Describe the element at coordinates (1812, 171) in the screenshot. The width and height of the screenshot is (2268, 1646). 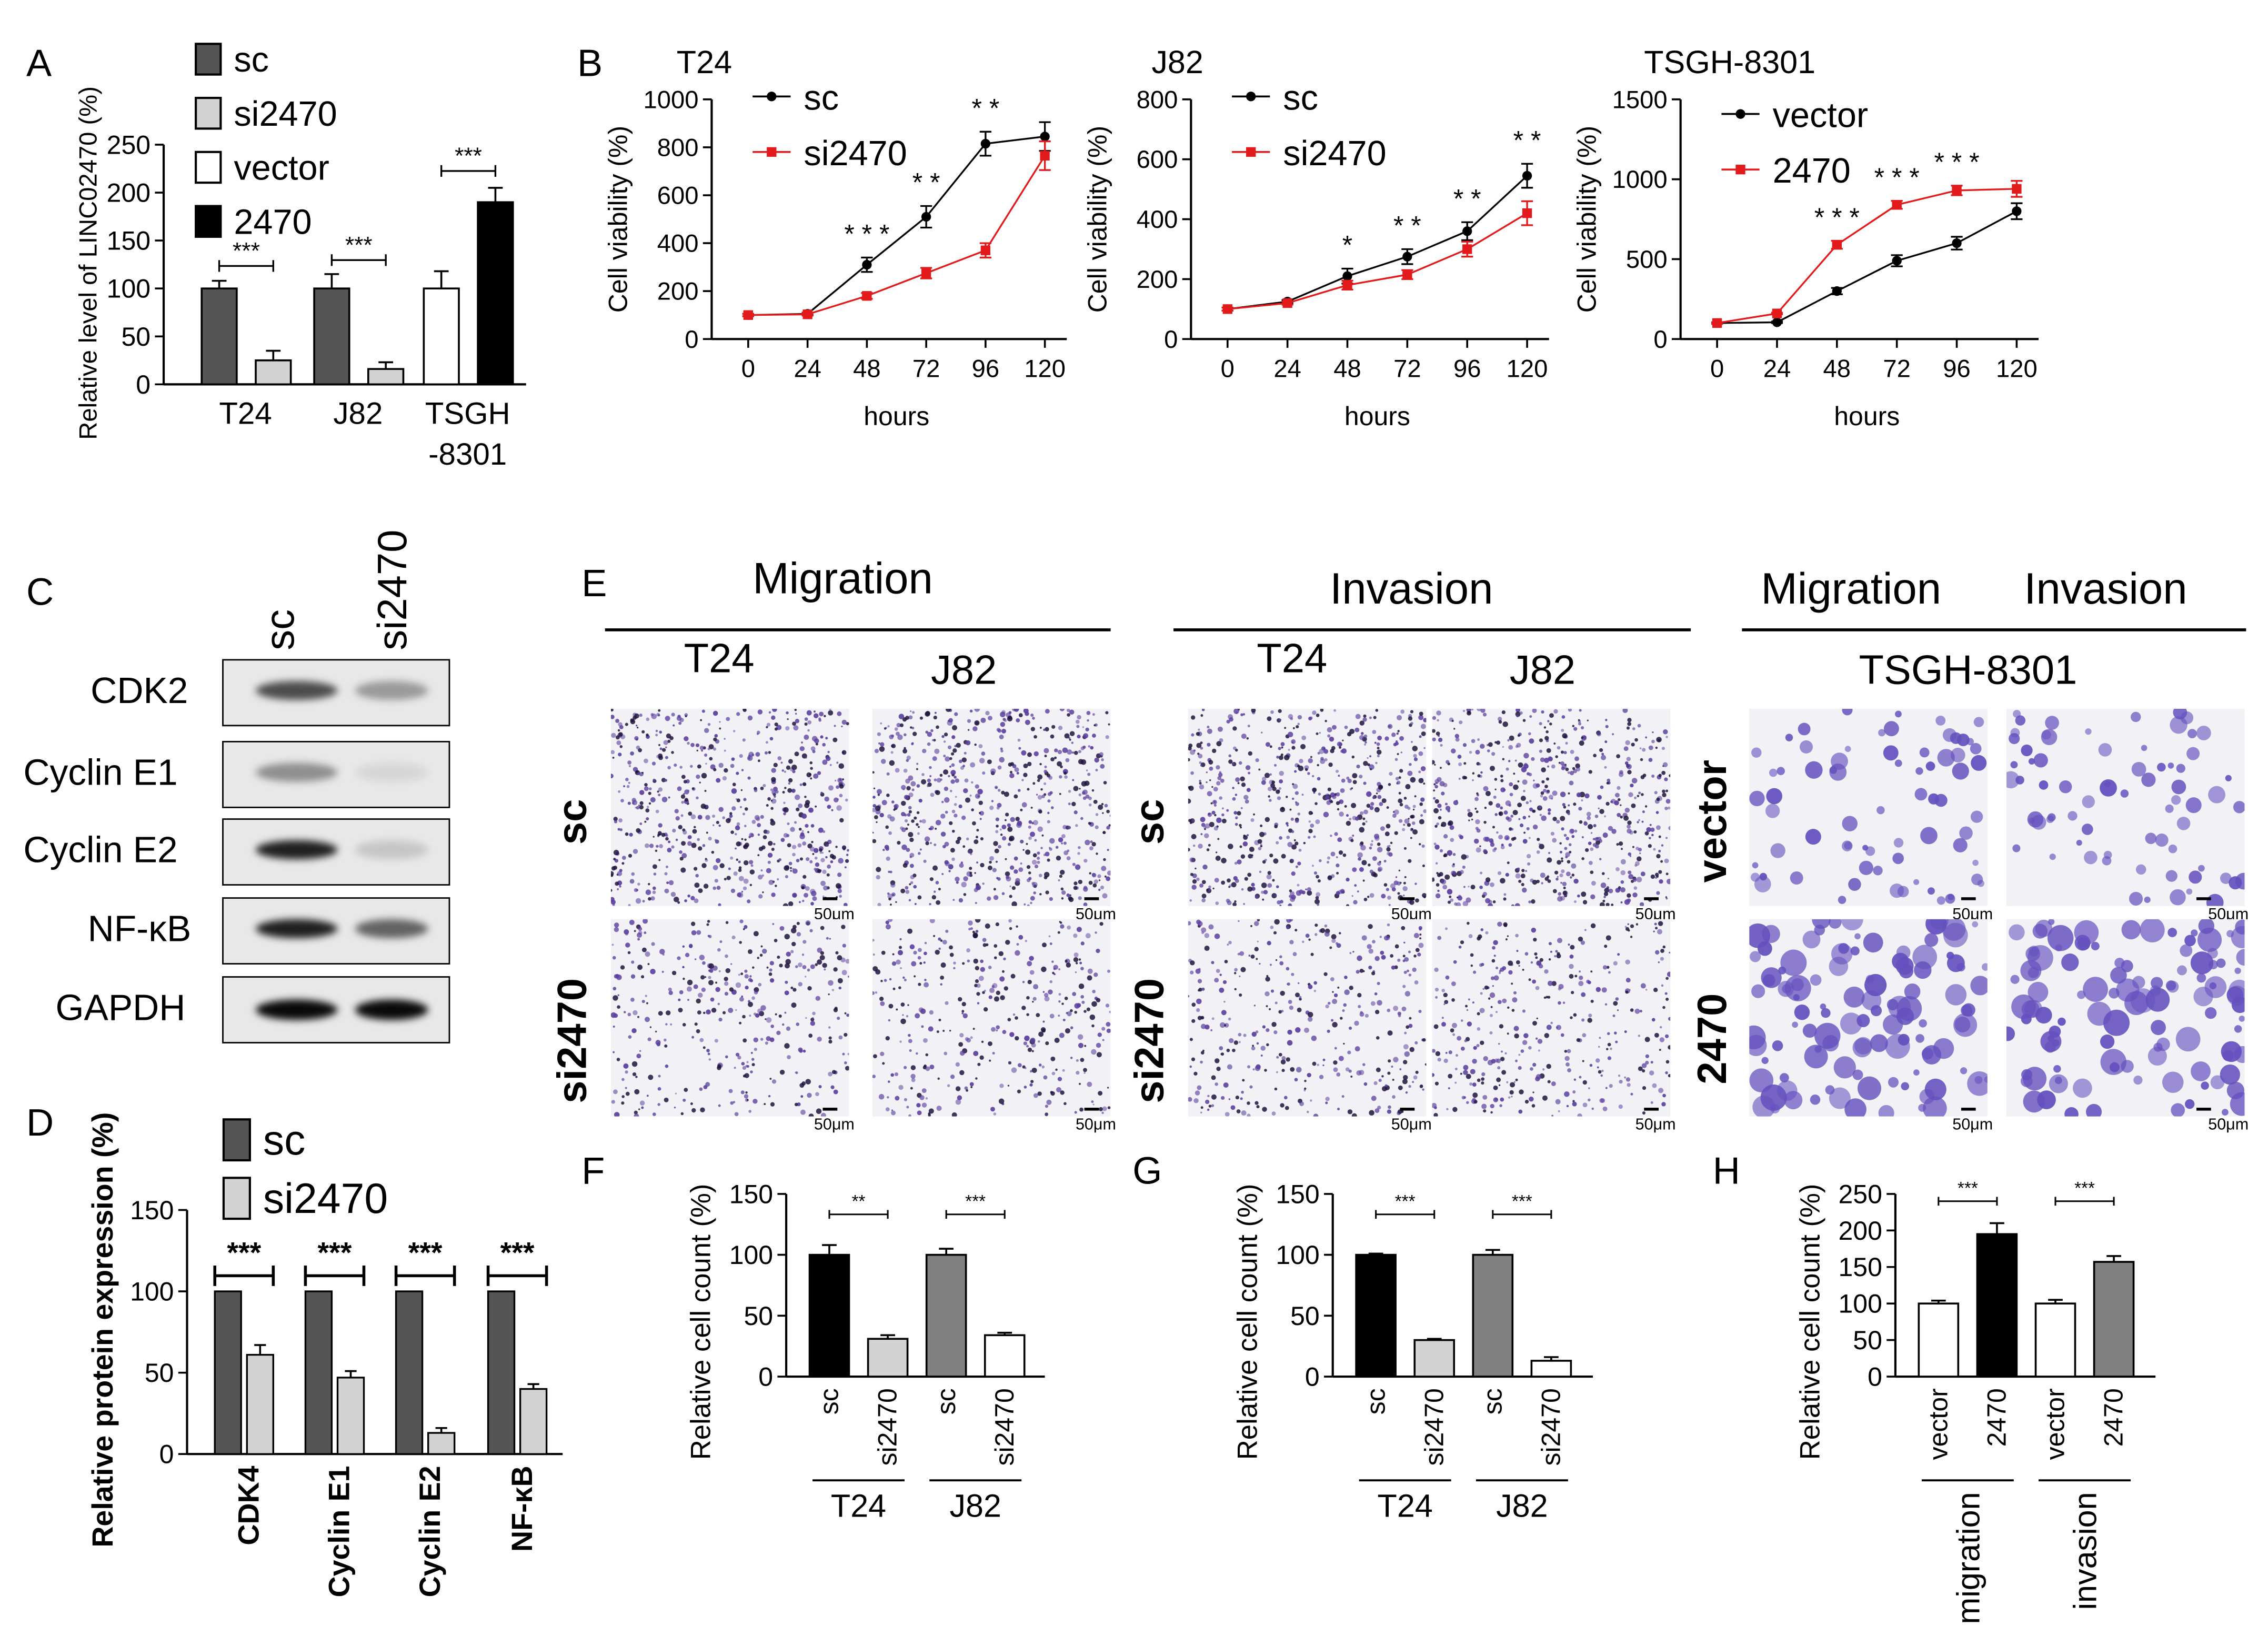
I see `panel-b-tsgh-legend-label: 2470` at that location.